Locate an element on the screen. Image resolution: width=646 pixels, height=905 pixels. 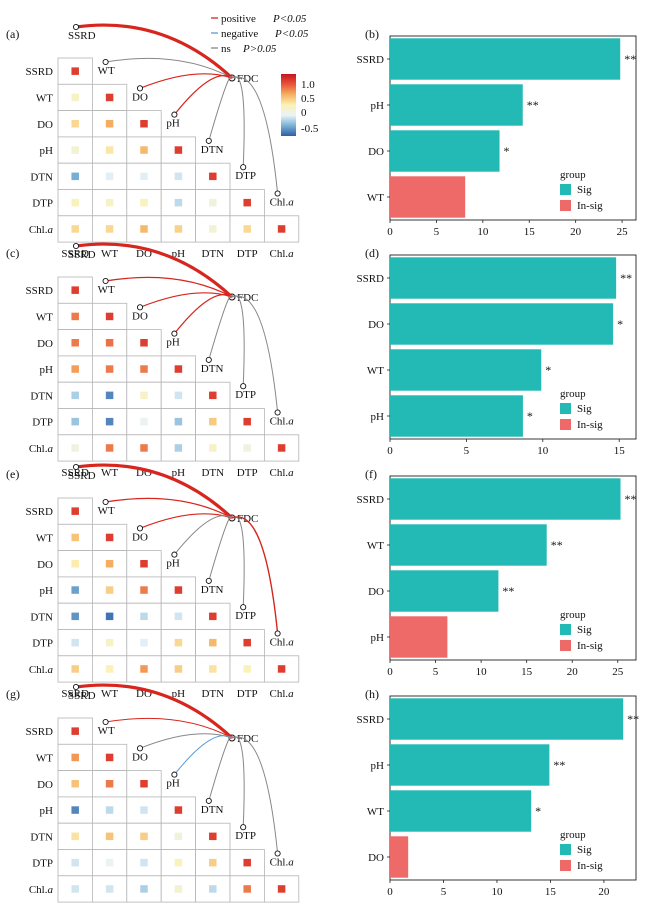
bar-category-do: DO is located at coordinates (376, 592).